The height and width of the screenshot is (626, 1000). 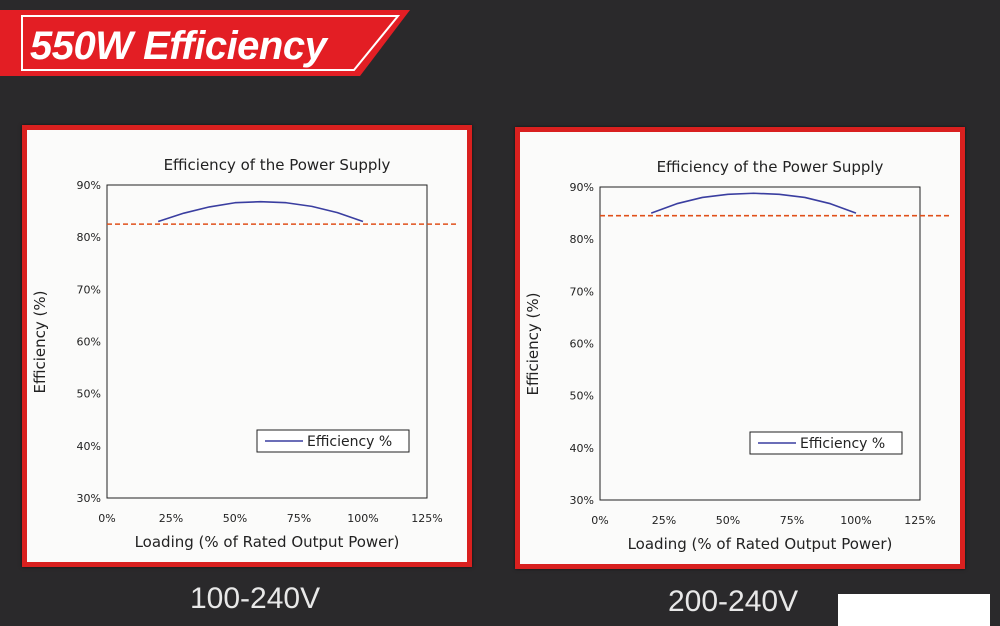 I want to click on voltage-caption-1: 100-240V, so click(x=255, y=598).